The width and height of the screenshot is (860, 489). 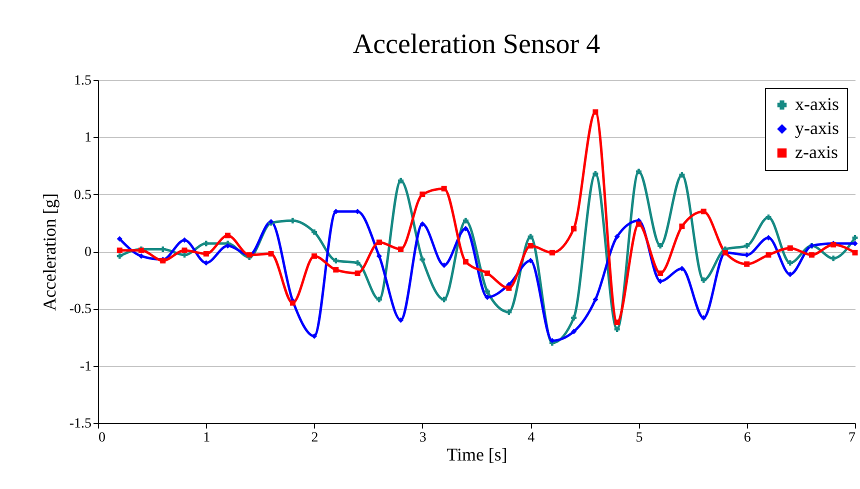 I want to click on legend-label: z-axis, so click(x=816, y=152).